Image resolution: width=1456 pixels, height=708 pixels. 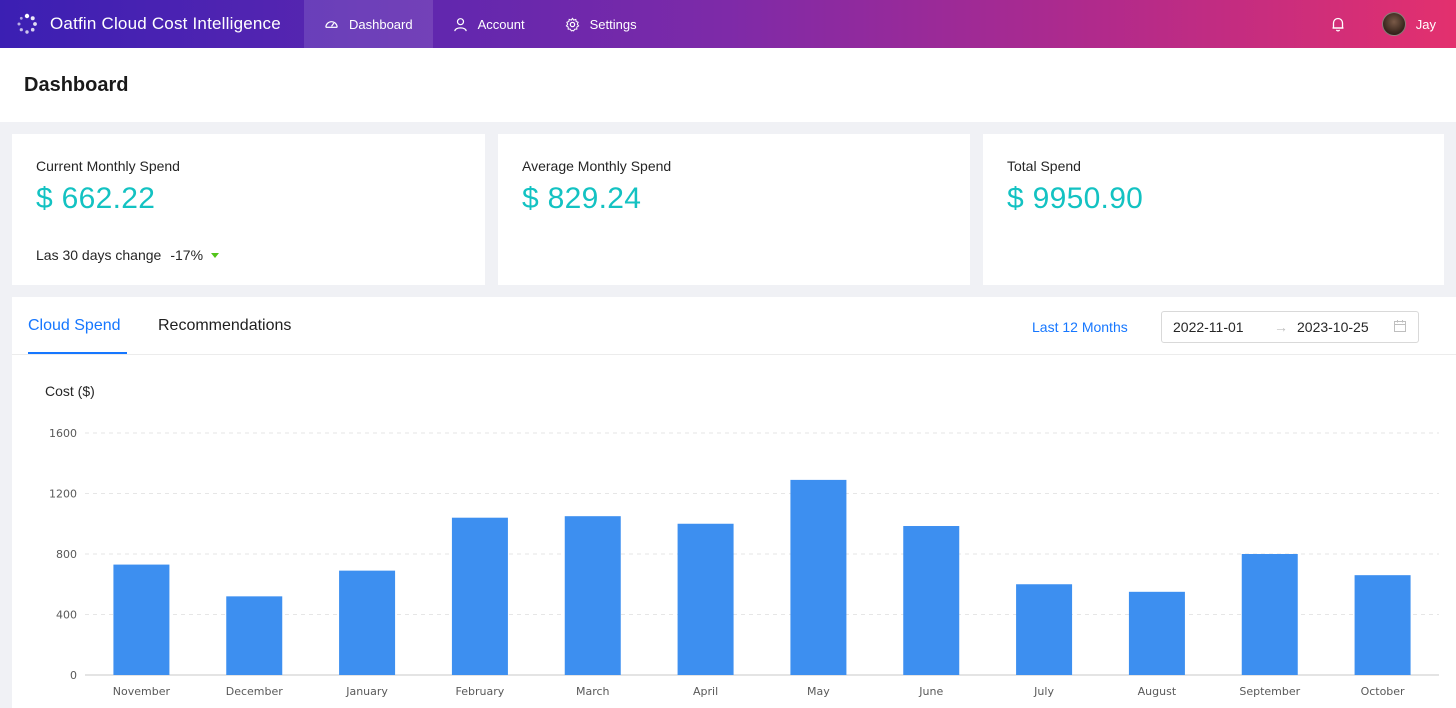 I want to click on x-tick-label: February, so click(x=480, y=691).